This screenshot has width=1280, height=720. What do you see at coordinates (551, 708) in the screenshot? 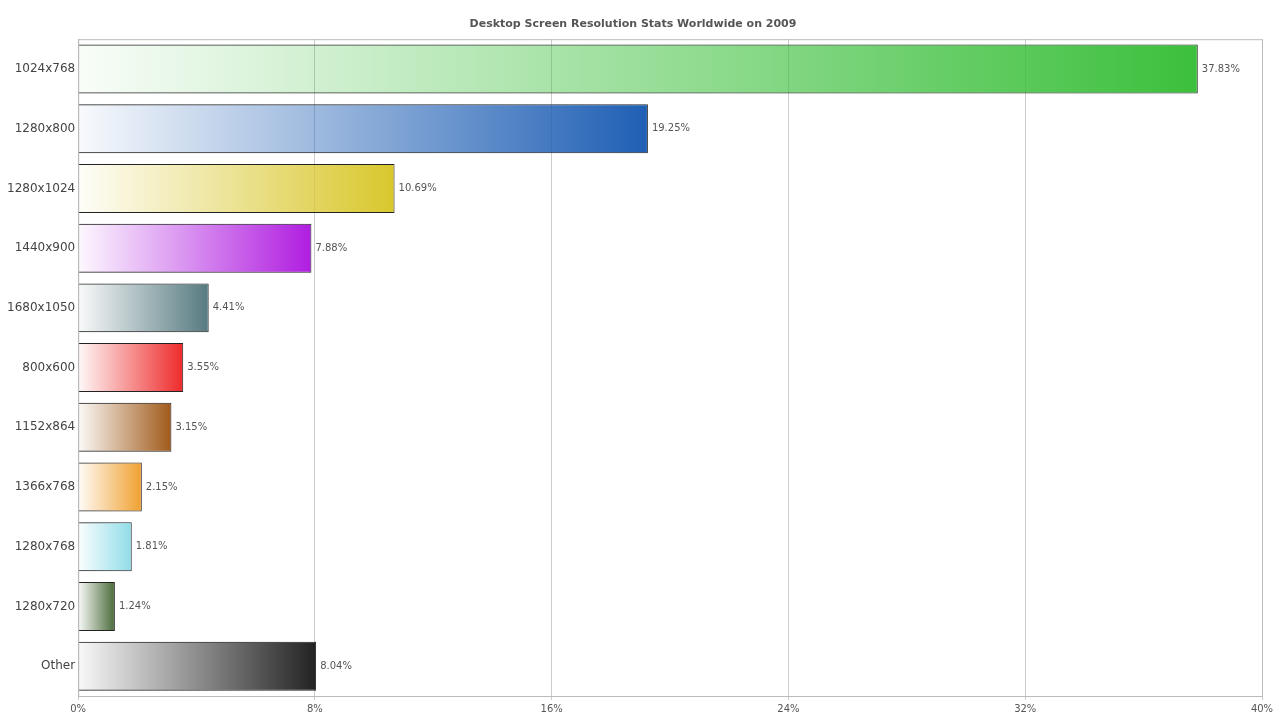
I see `x-tick-label: 16%` at bounding box center [551, 708].